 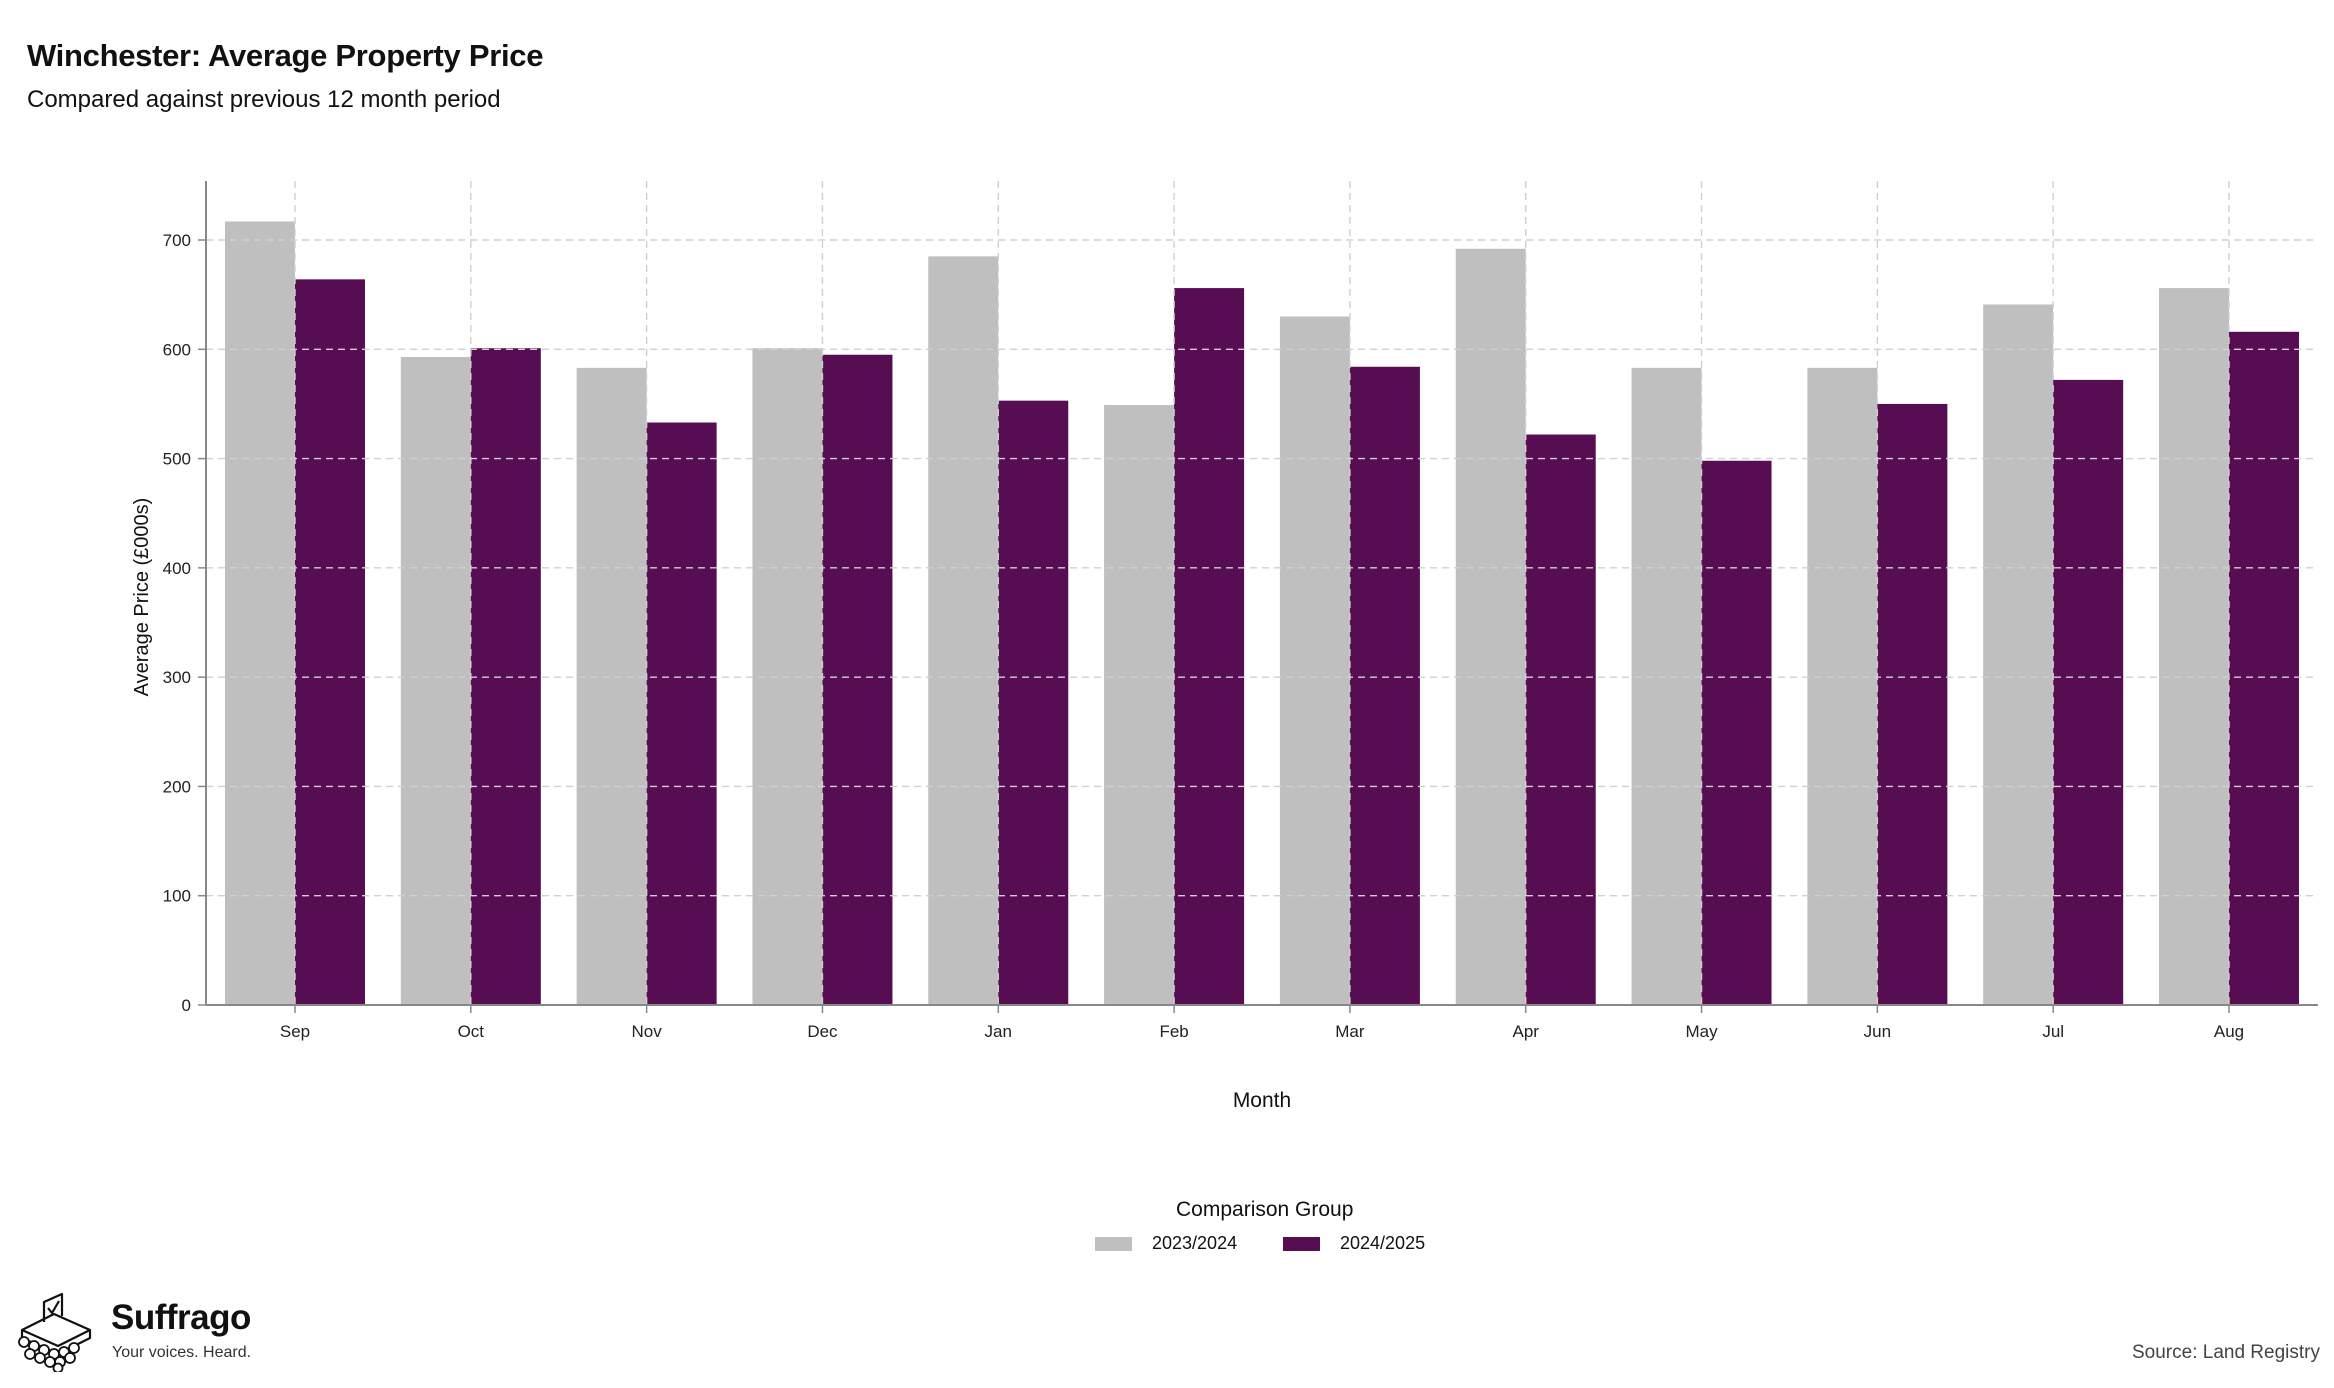 I want to click on legend-swatch-2023-2024, so click(x=1113, y=1243).